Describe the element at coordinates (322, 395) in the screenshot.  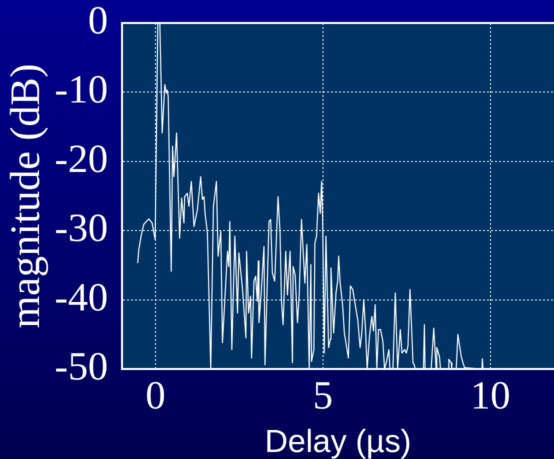
I see `x-tick-label: 5` at that location.